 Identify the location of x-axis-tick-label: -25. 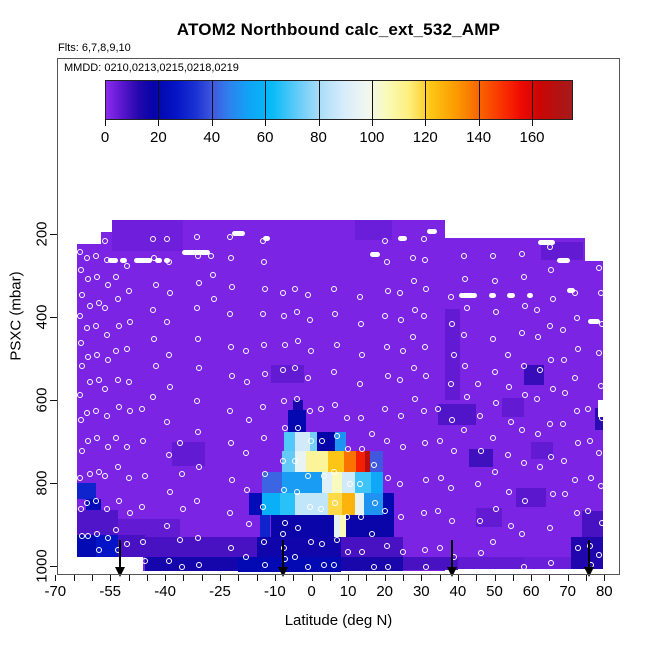
(220, 591).